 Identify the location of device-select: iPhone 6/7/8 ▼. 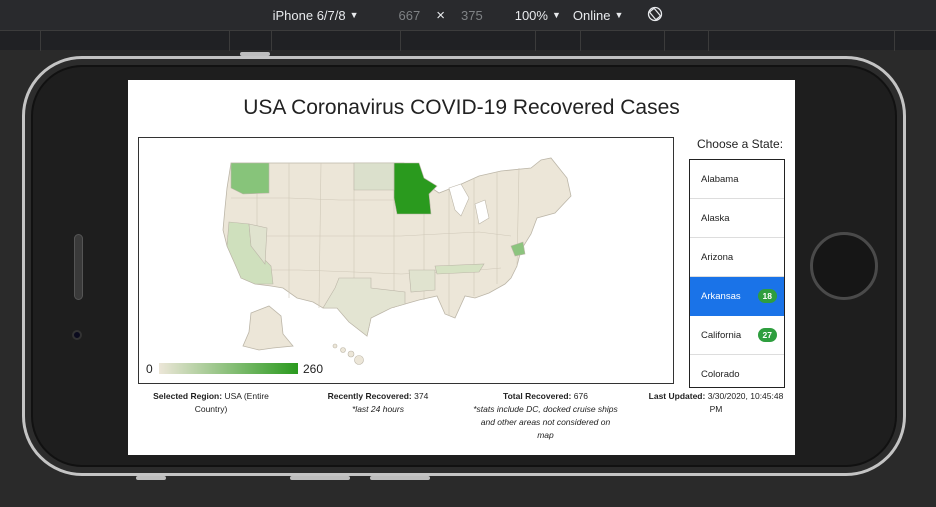
(316, 15).